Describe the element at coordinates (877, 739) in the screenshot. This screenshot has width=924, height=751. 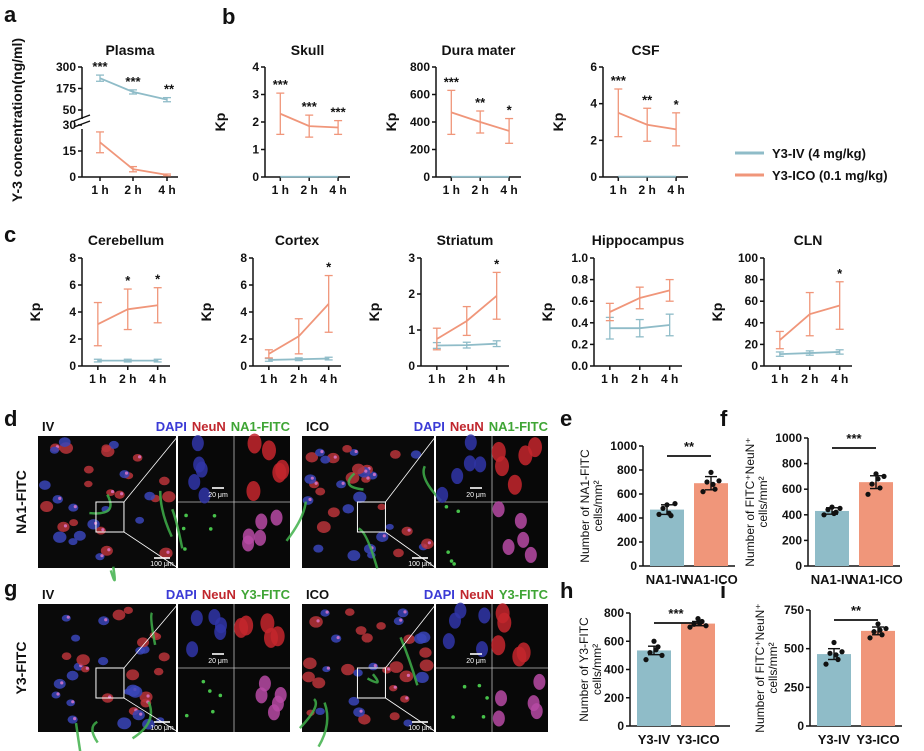
I see `x-tick-label: Y3-ICO` at that location.